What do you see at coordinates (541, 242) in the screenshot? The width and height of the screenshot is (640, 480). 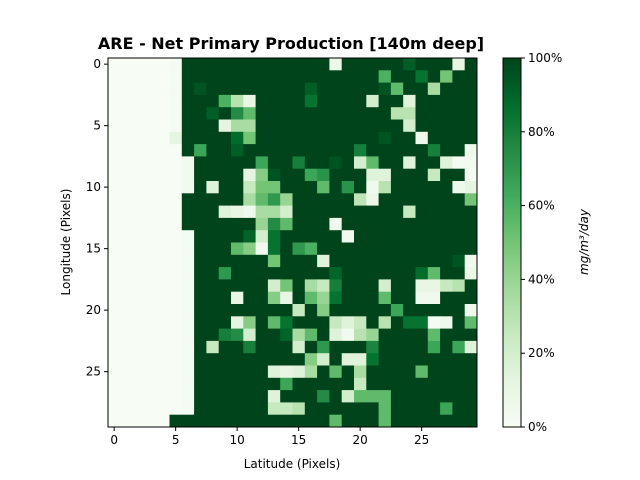 I see `colorbar-ticks: 0% 20% 40% 60% 80% 100%` at bounding box center [541, 242].